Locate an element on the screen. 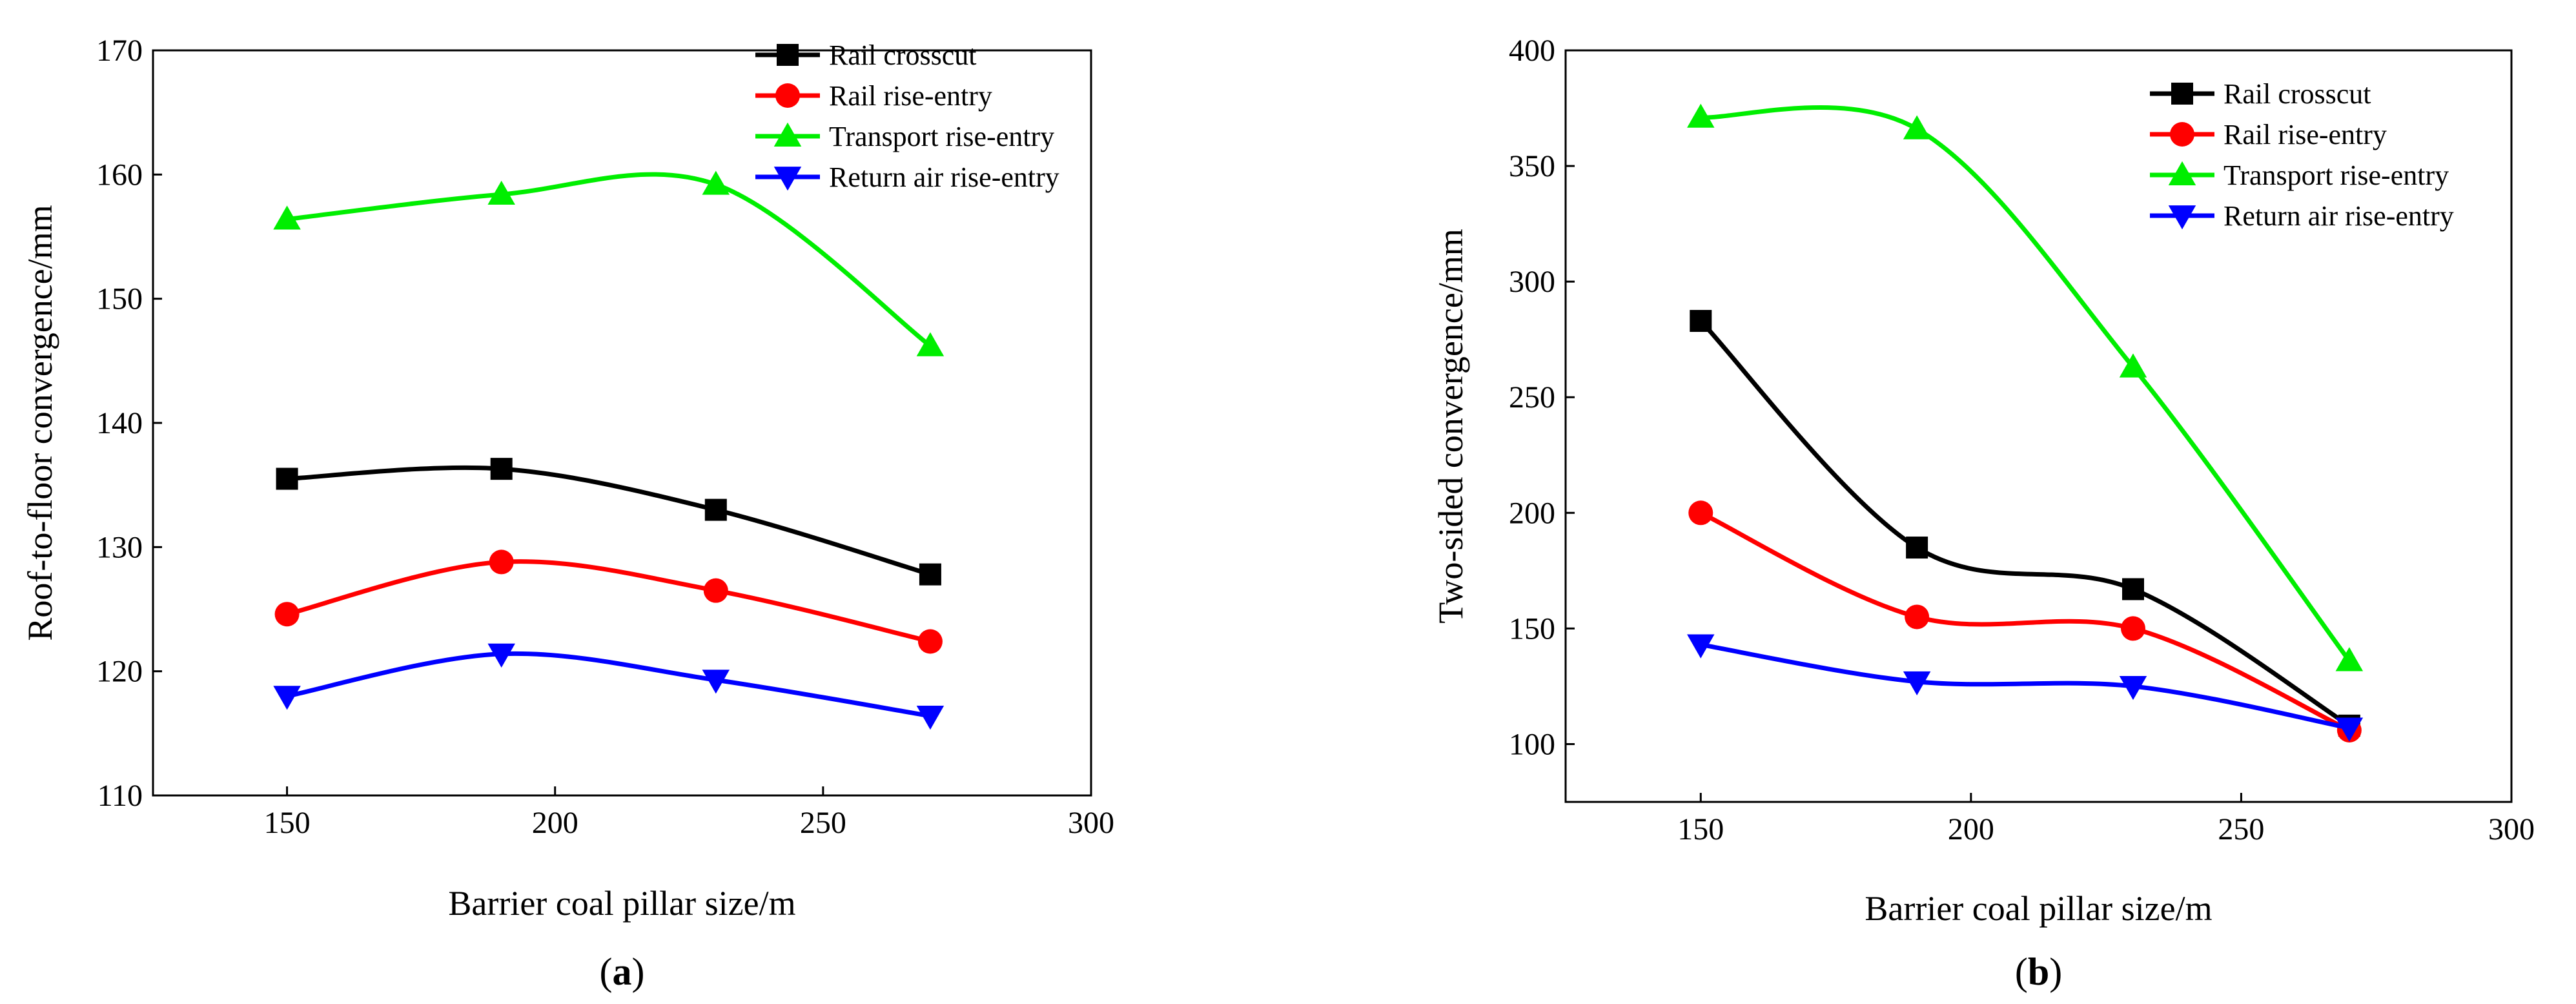 This screenshot has width=2576, height=1004. chart-a-x-tick-label: 250 is located at coordinates (823, 823).